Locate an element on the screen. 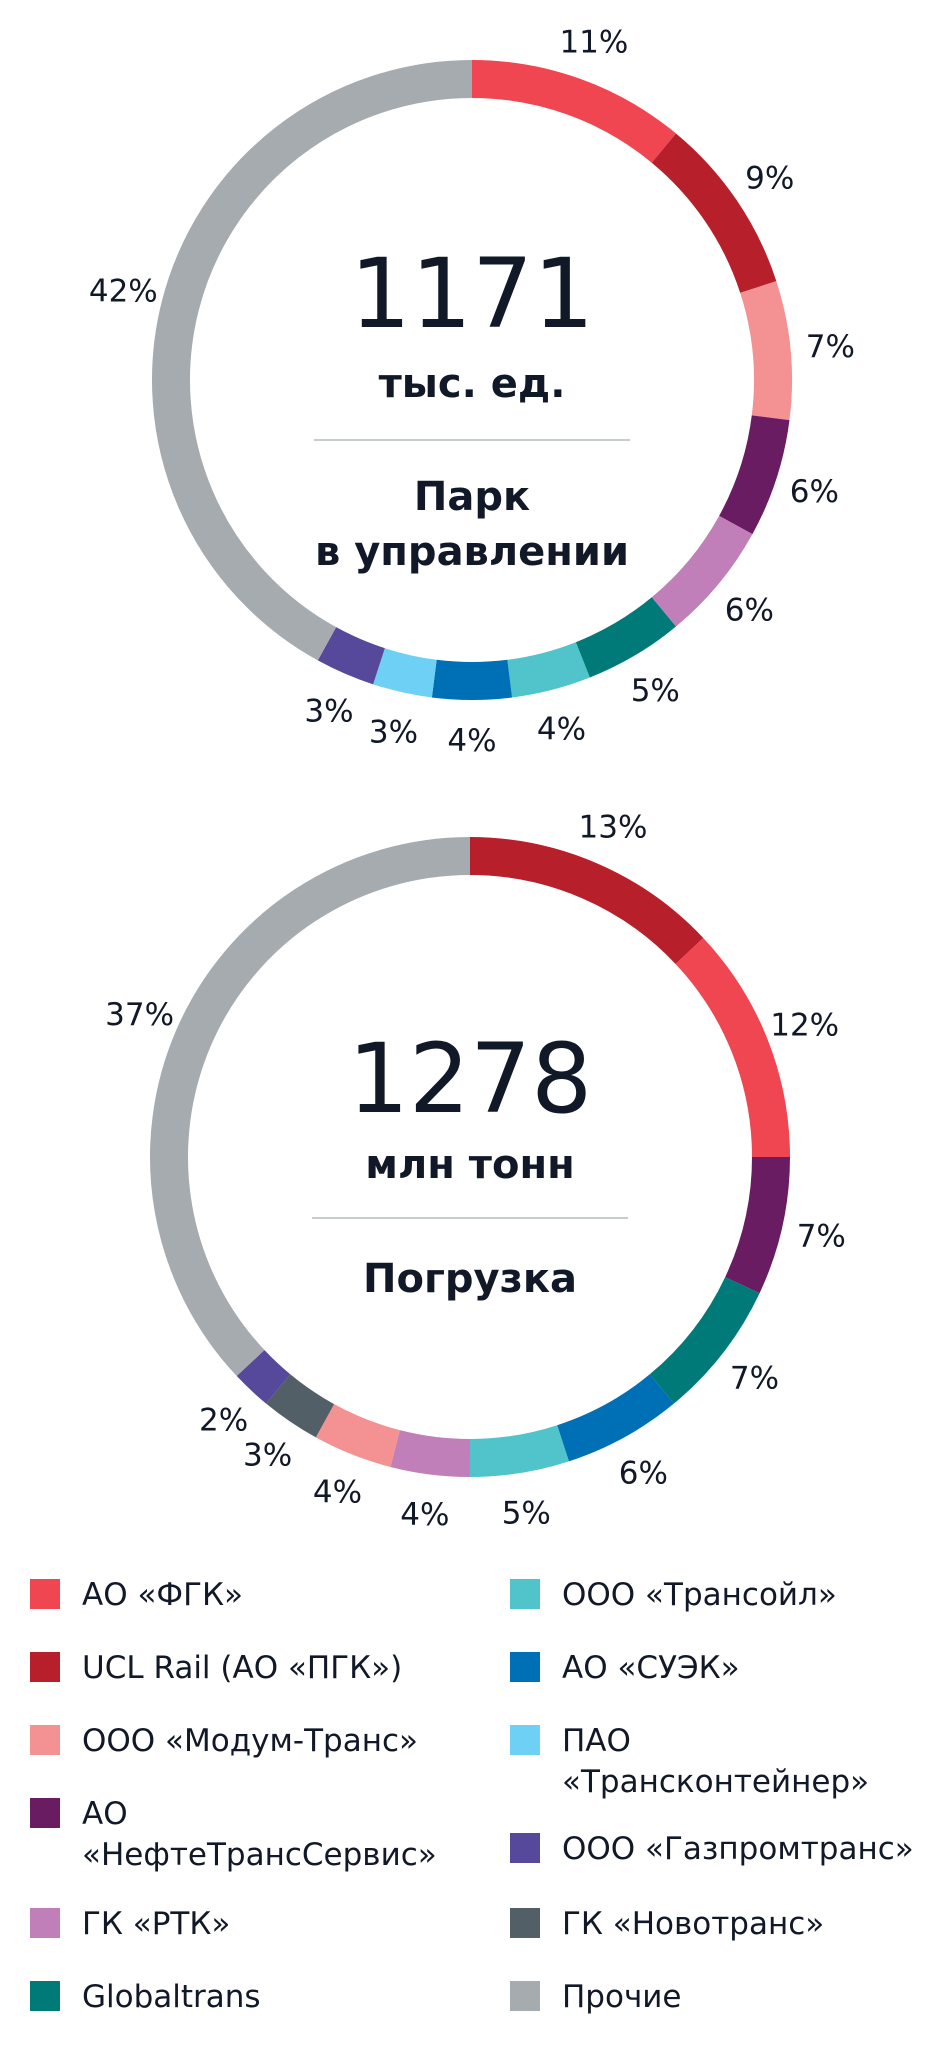  legend-label-line: ГК «РТК» is located at coordinates (156, 1924).